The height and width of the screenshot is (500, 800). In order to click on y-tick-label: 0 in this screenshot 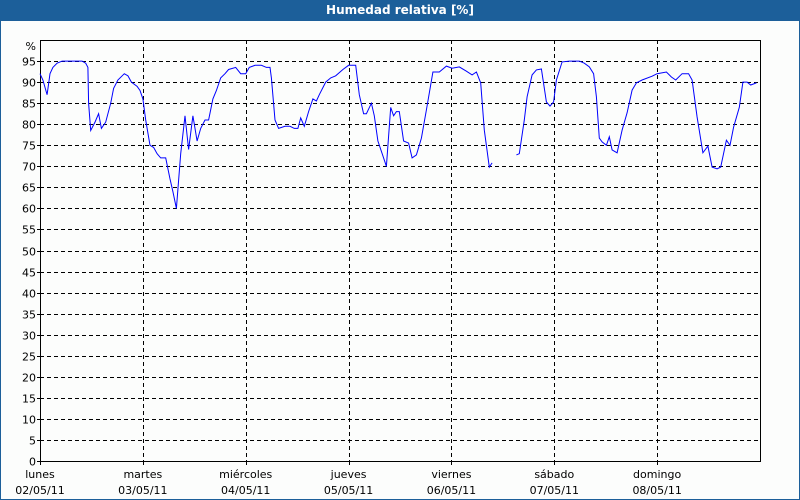, I will do `click(32, 462)`.